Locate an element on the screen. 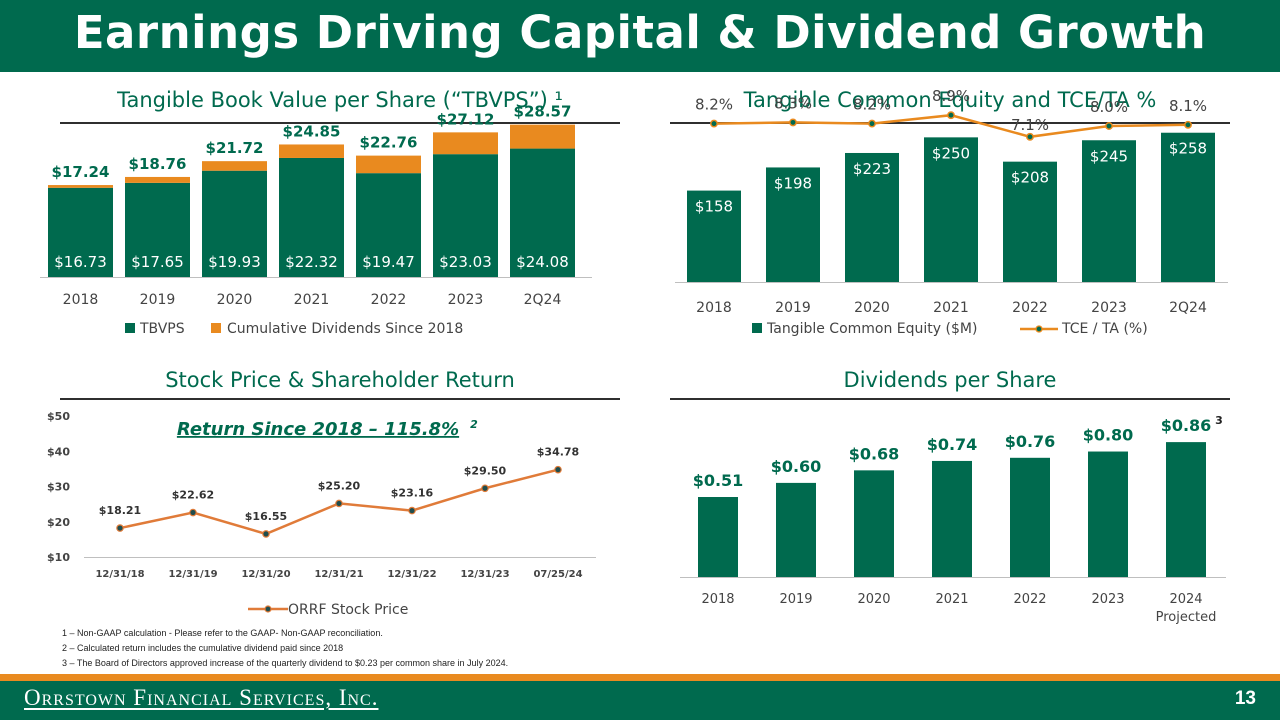 The image size is (1280, 720). tbvps-bar-label: $19.47 is located at coordinates (388, 262).